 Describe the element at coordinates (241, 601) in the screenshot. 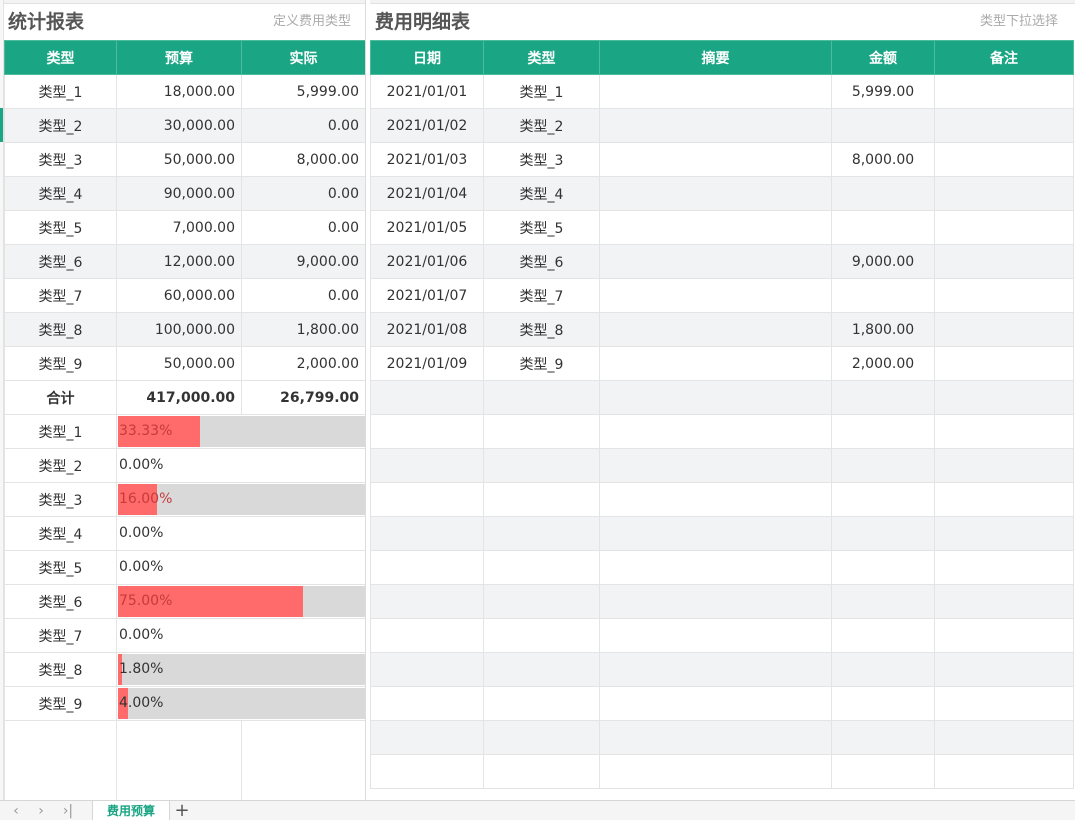

I see `usage-cell-percent: 75.00%` at that location.